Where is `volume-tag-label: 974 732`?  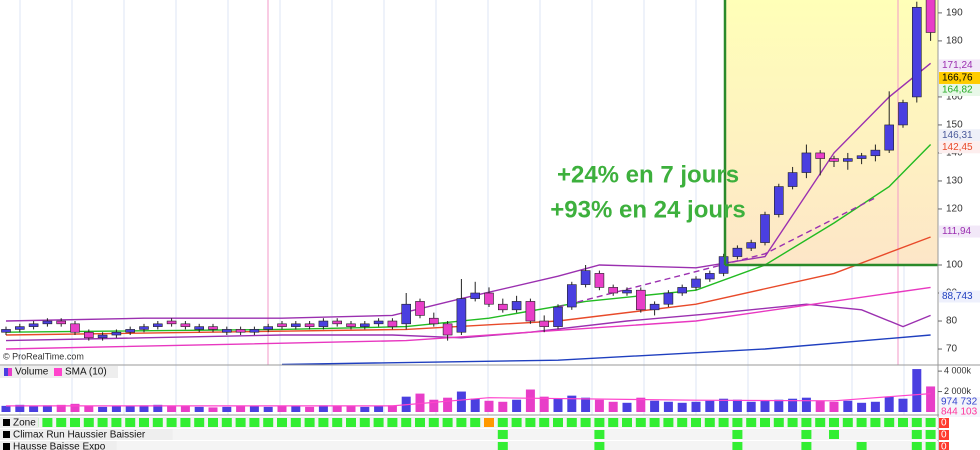 volume-tag-label: 974 732 is located at coordinates (959, 402).